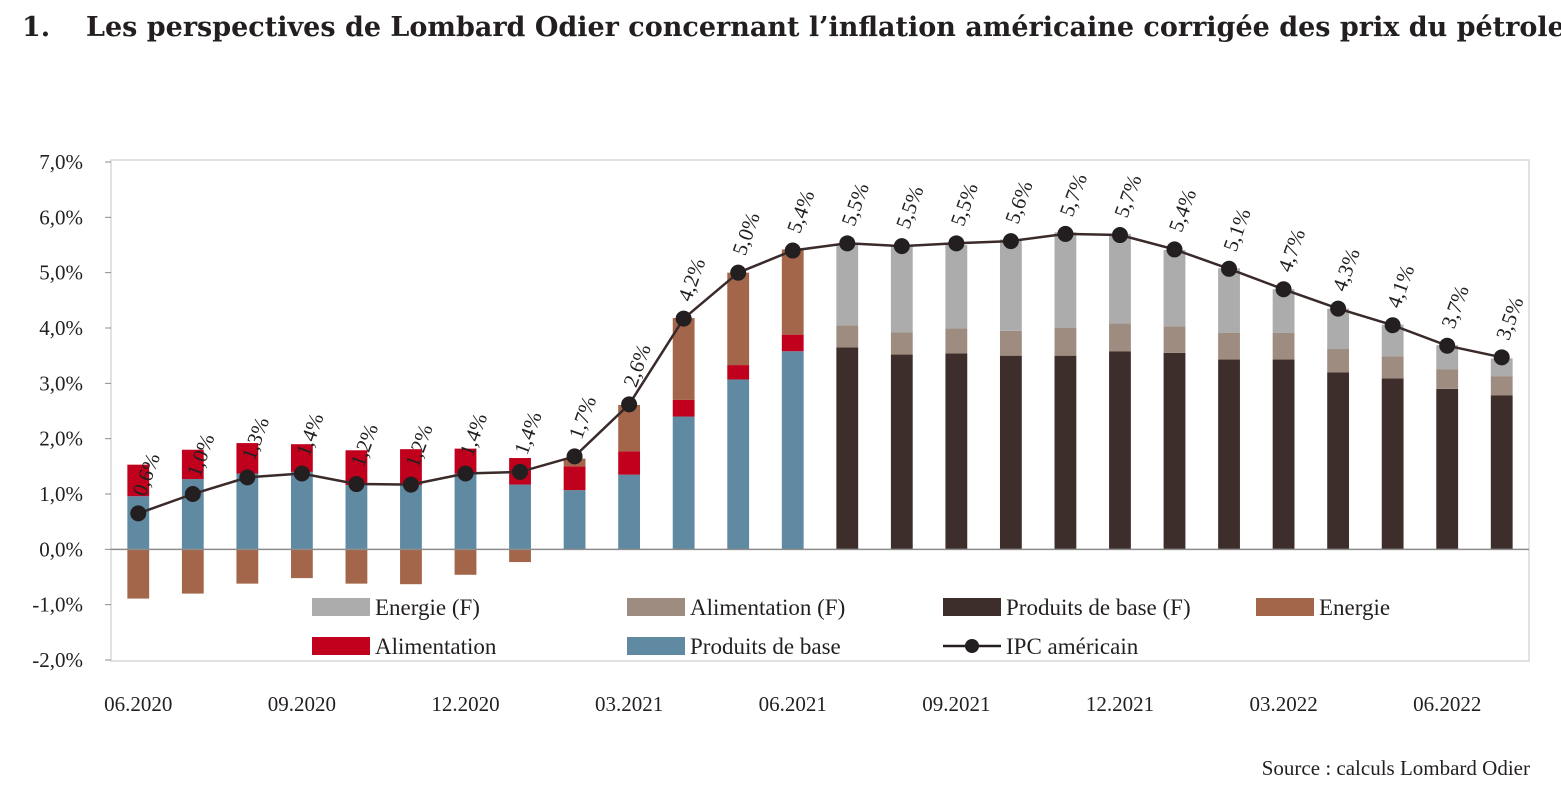 Image resolution: width=1561 pixels, height=797 pixels. I want to click on cpi-data-label-10: 4,2%, so click(692, 279).